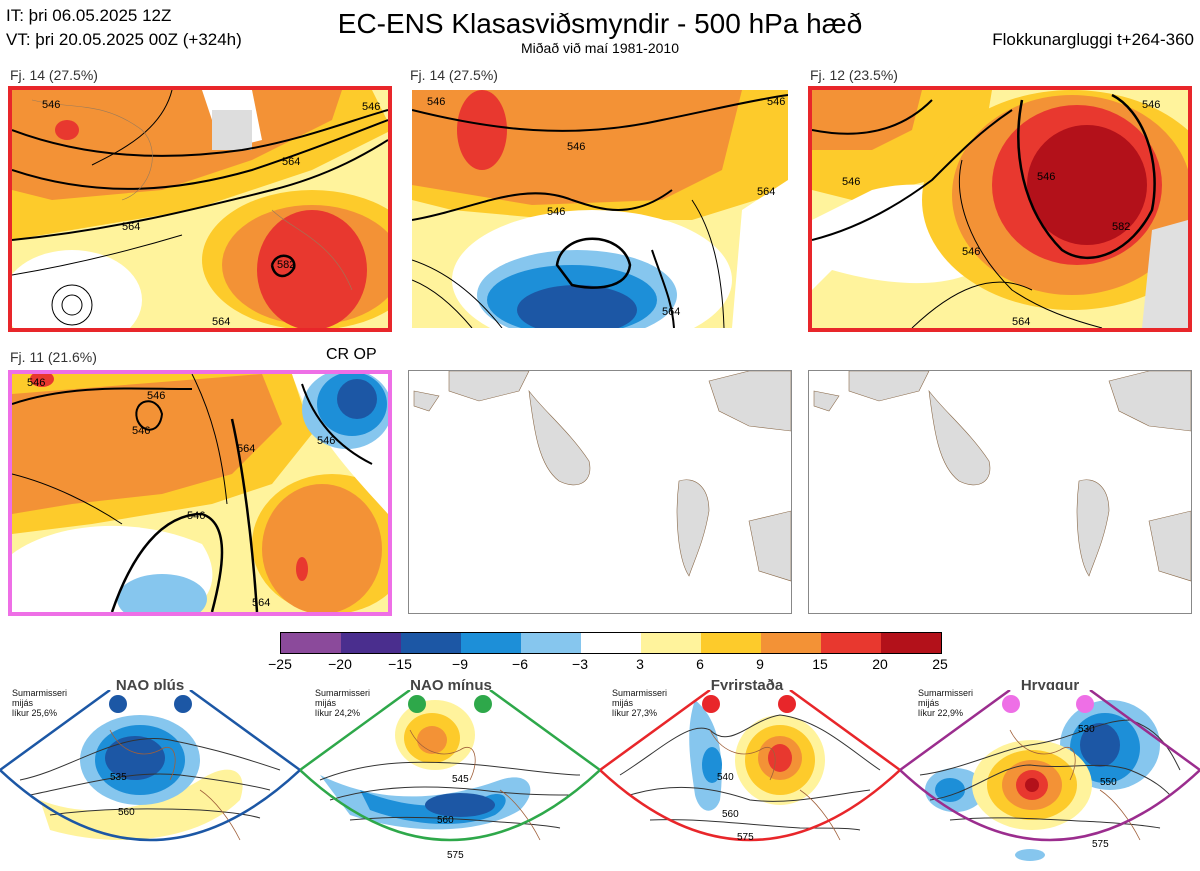  What do you see at coordinates (150, 685) in the screenshot?
I see `regime-1-name: NAO plús` at bounding box center [150, 685].